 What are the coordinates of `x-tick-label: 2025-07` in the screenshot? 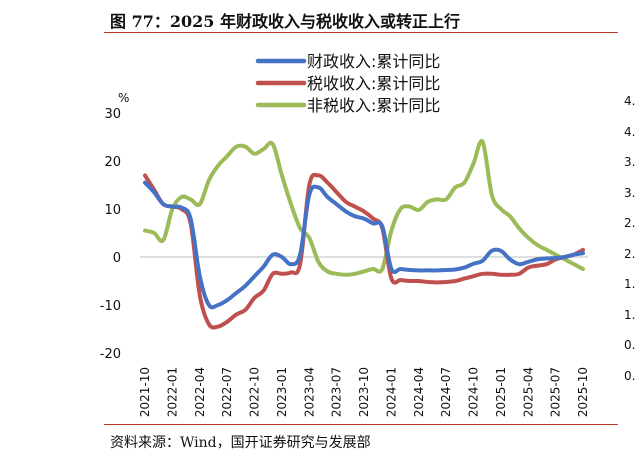 It's located at (556, 392).